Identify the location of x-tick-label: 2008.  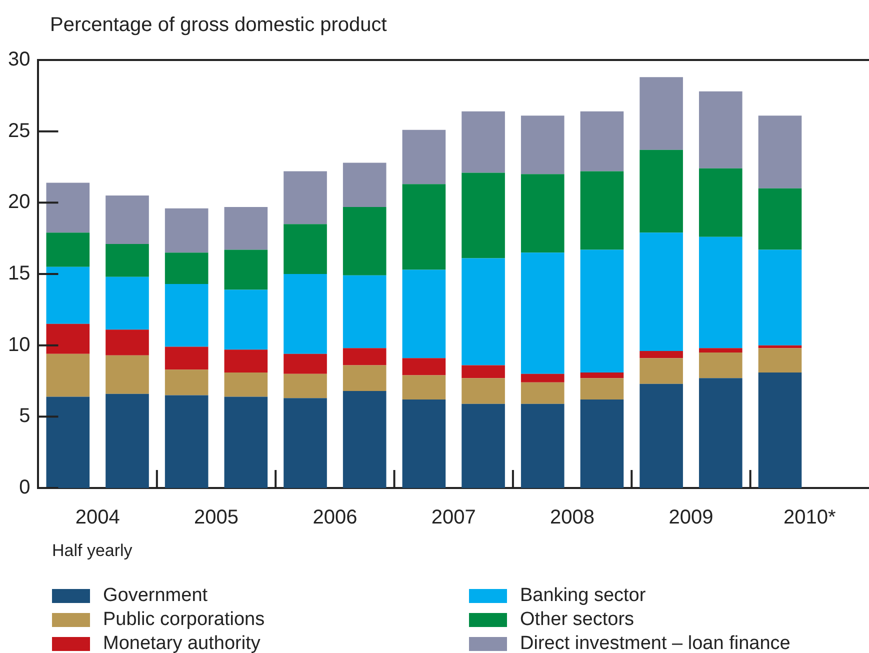
(572, 517).